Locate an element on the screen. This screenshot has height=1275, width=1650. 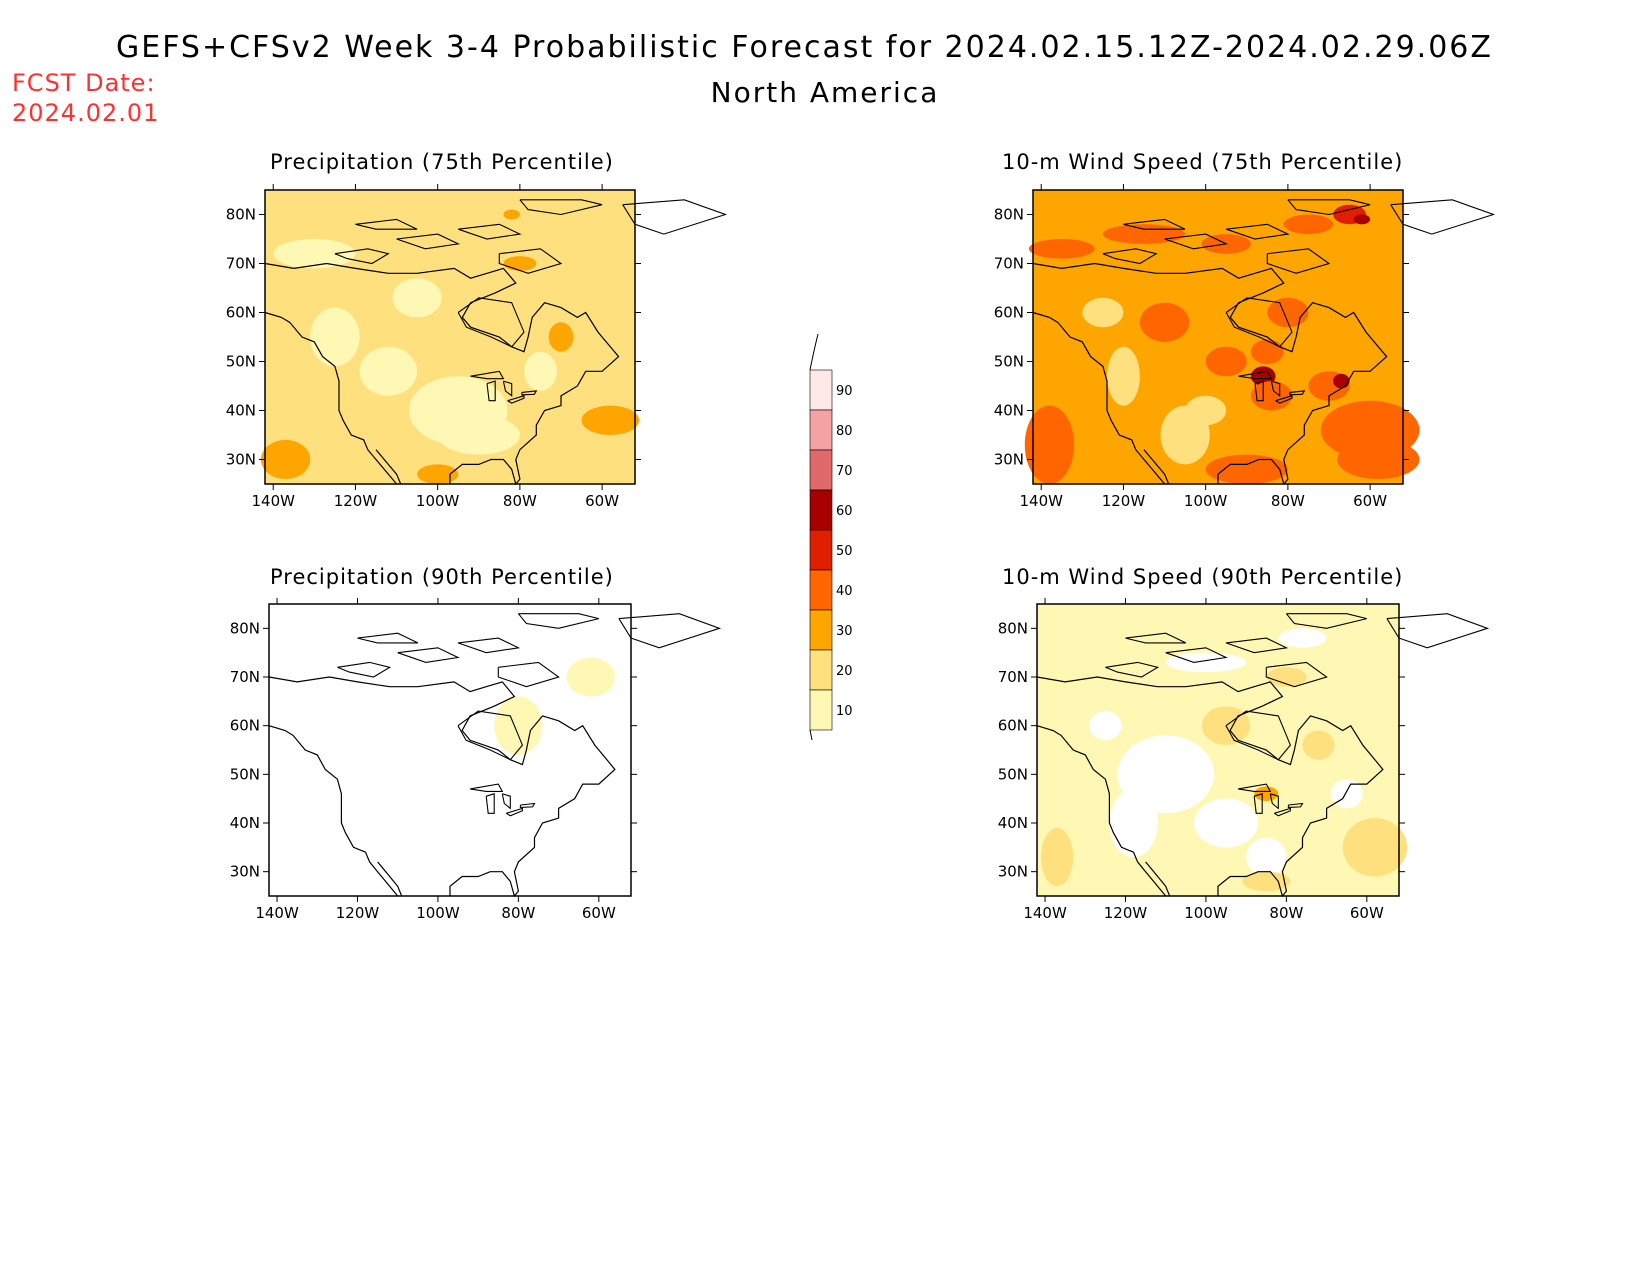
region-subtitle: North America is located at coordinates (825, 92).